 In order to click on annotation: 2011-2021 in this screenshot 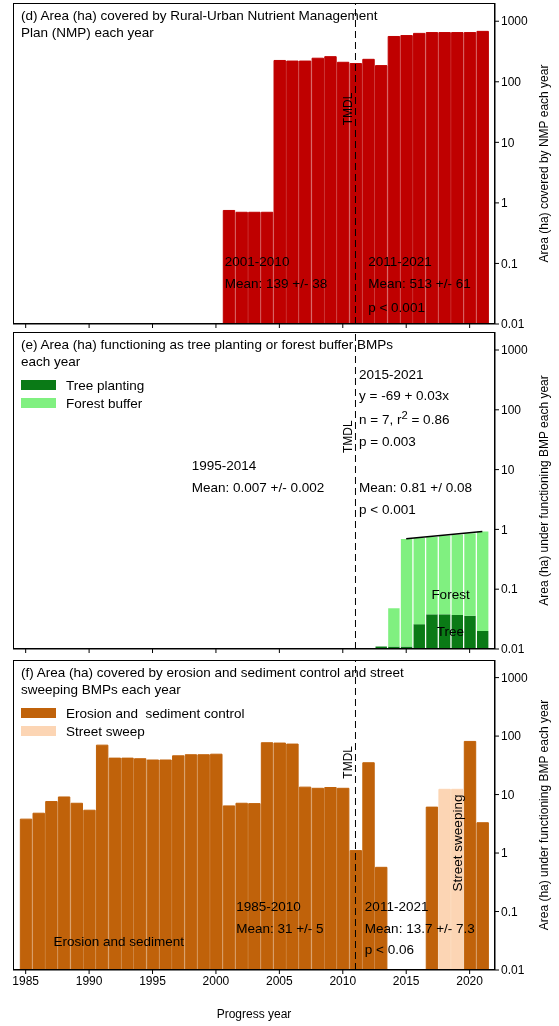, I will do `click(400, 261)`.